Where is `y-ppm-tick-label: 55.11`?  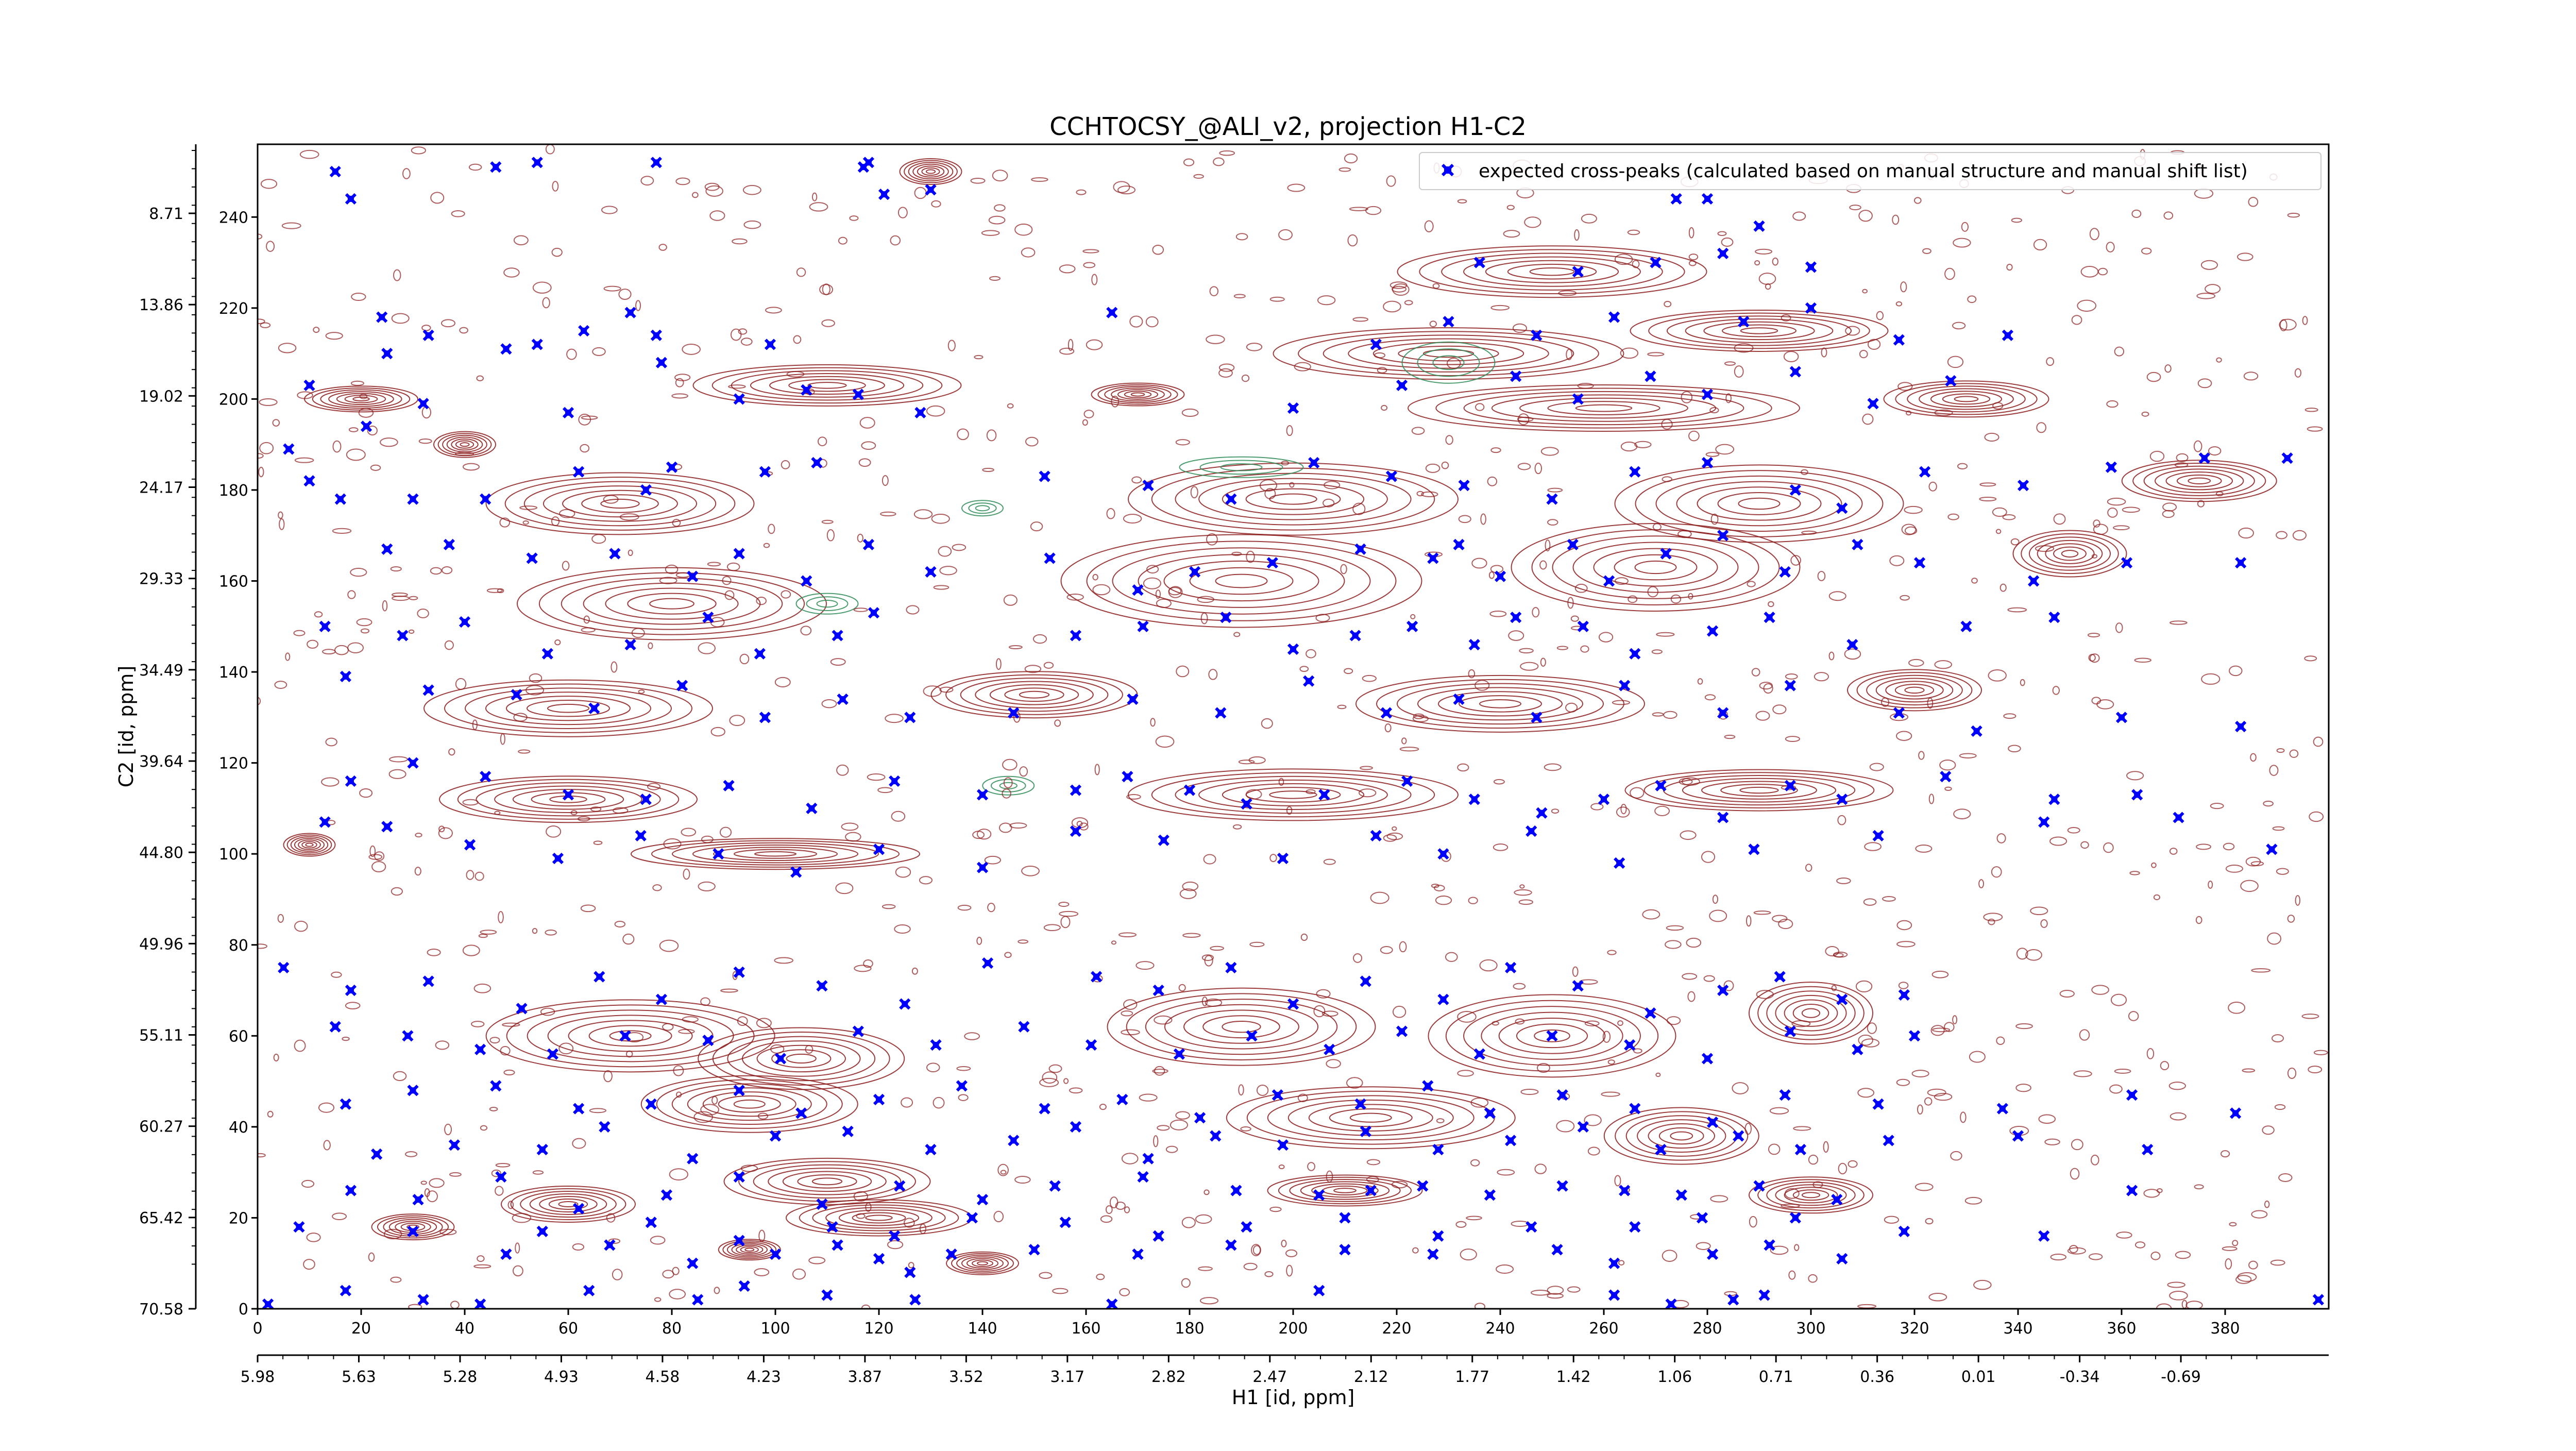
y-ppm-tick-label: 55.11 is located at coordinates (161, 1036).